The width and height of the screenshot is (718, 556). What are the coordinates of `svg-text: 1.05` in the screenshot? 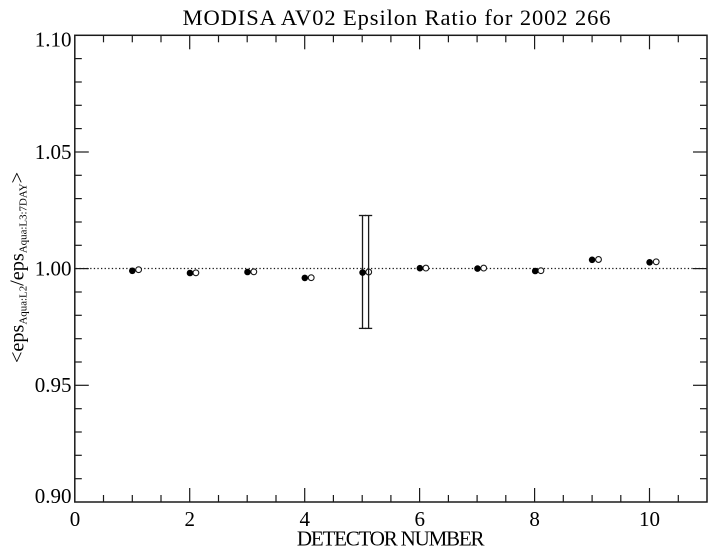 It's located at (53, 152).